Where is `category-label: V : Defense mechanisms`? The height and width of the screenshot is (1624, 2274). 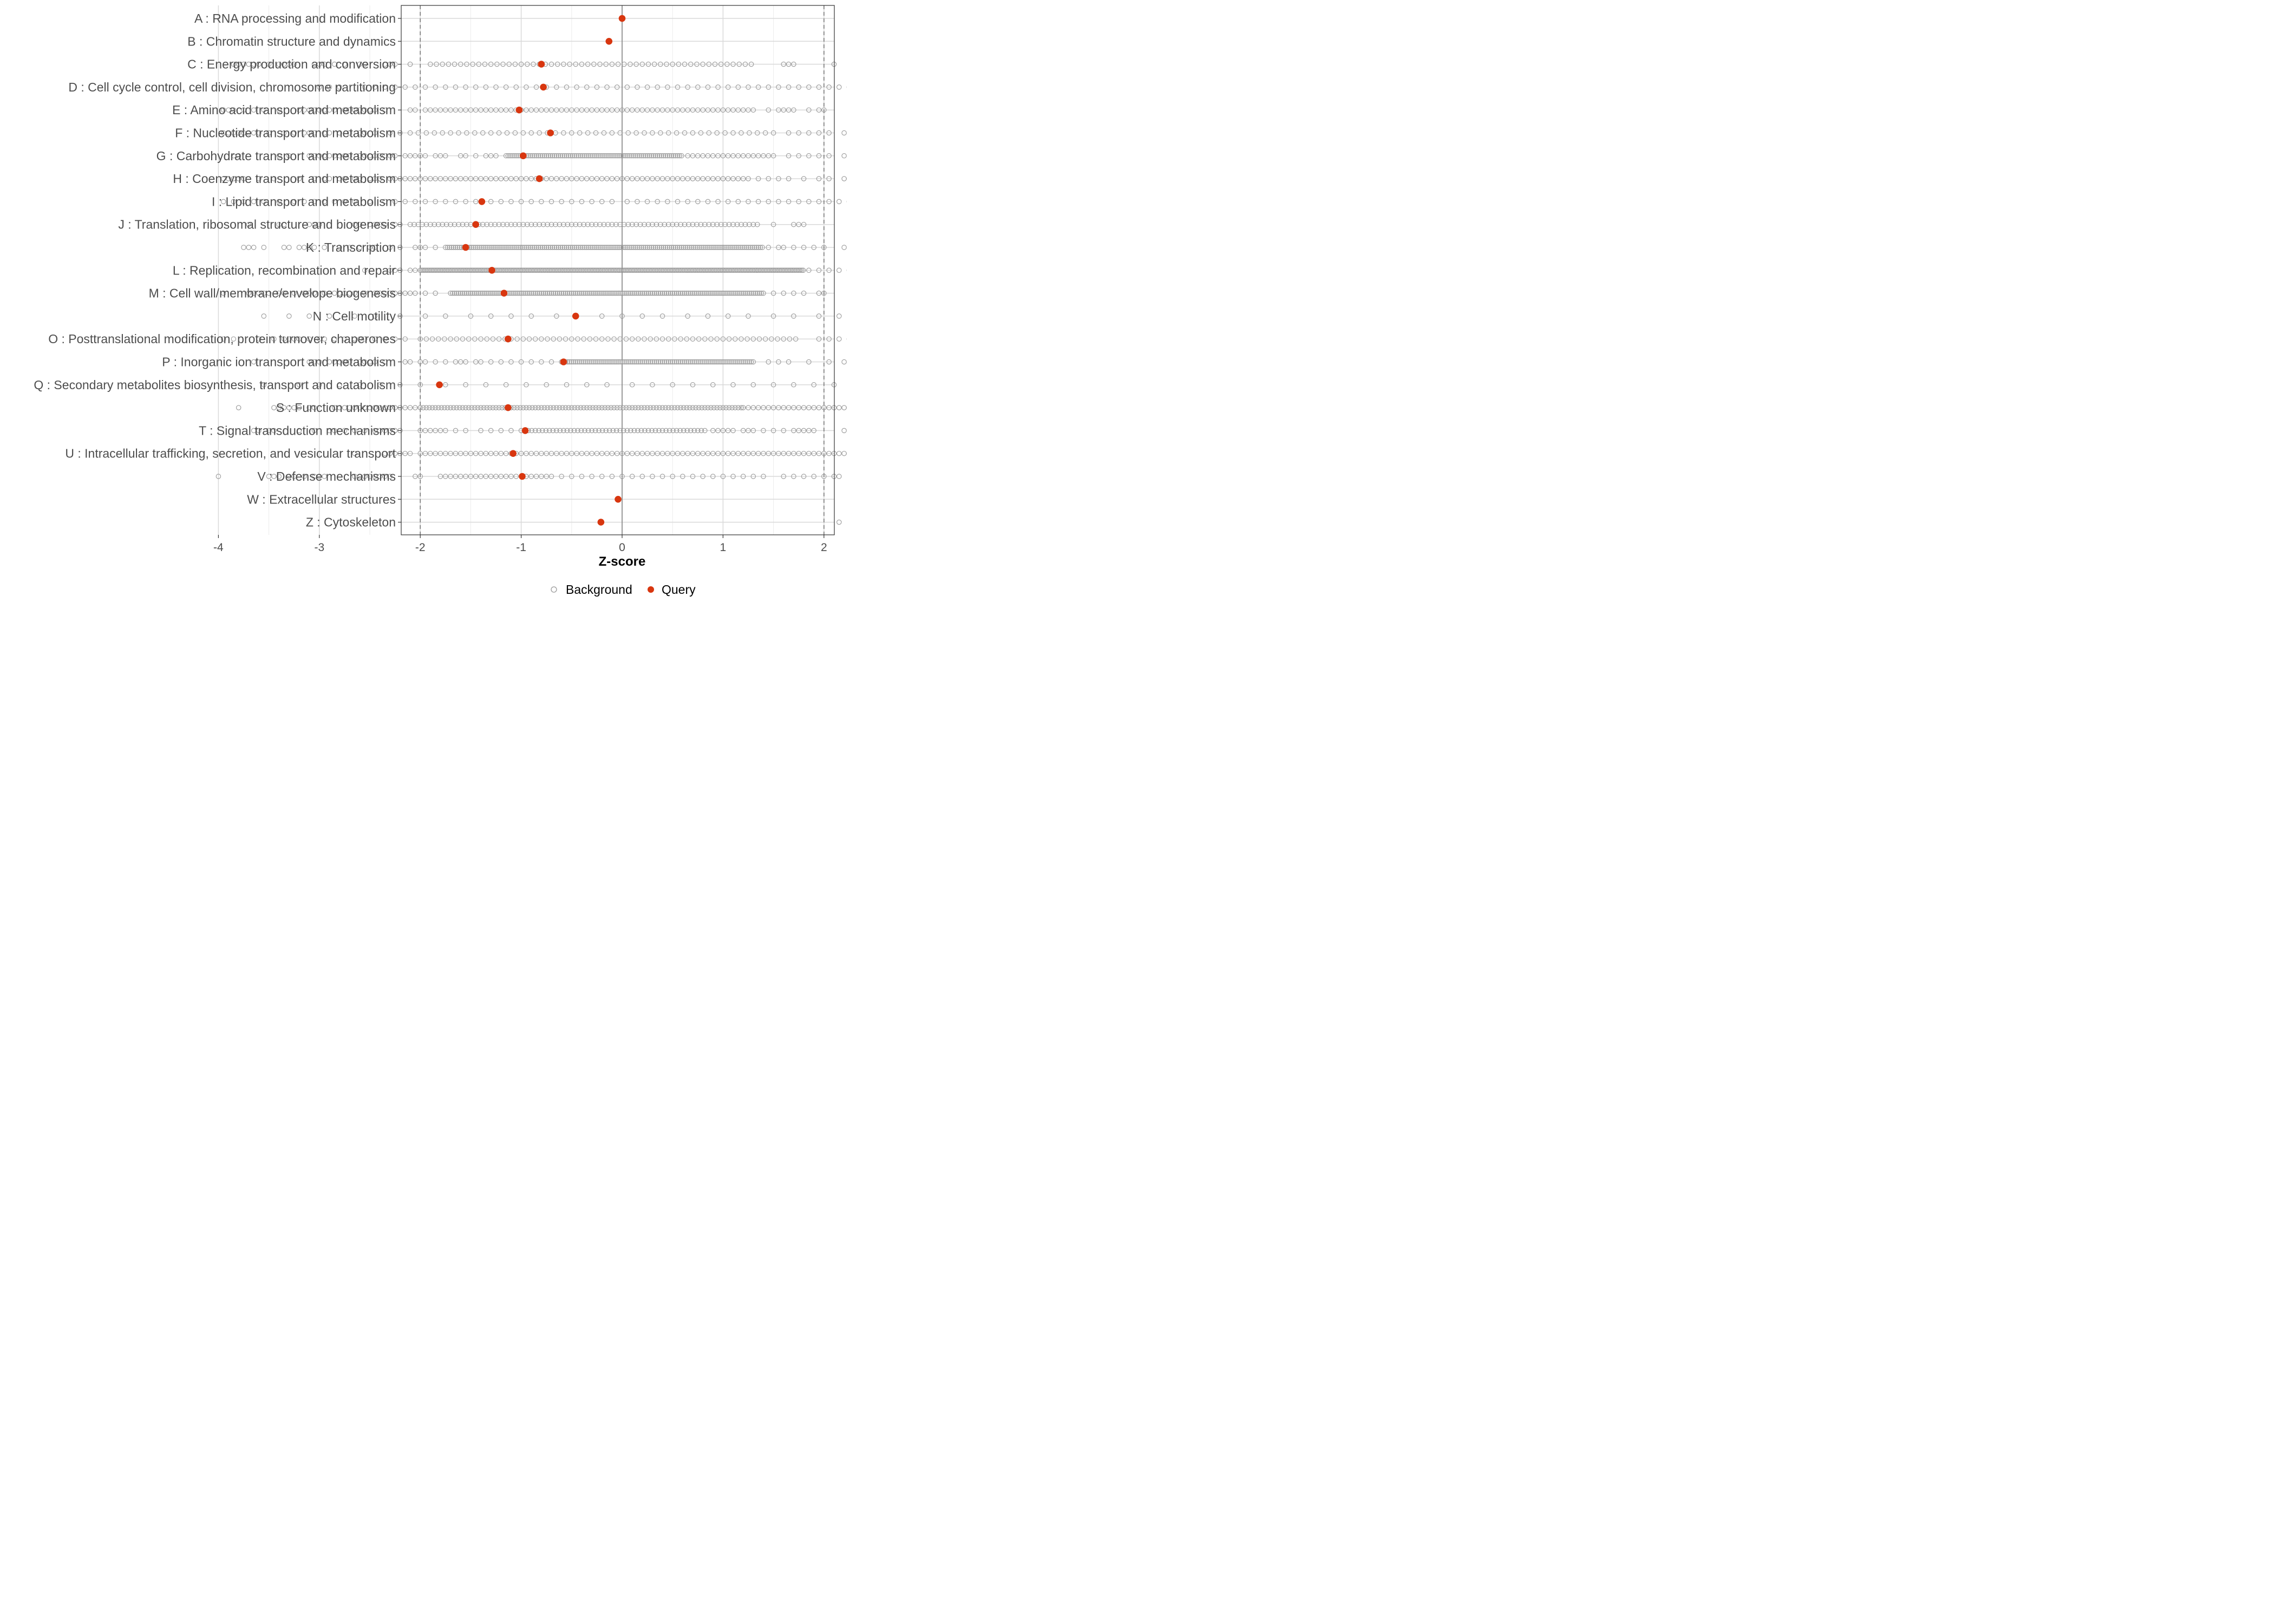 category-label: V : Defense mechanisms is located at coordinates (327, 476).